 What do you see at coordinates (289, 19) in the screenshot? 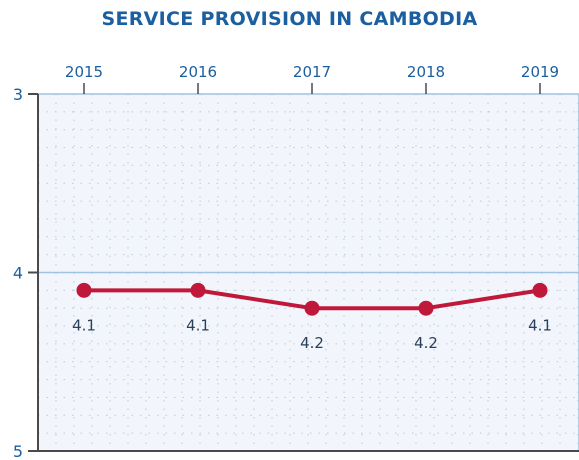
I see `chart-title: SERVICE PROVISION IN CAMBODIA` at bounding box center [289, 19].